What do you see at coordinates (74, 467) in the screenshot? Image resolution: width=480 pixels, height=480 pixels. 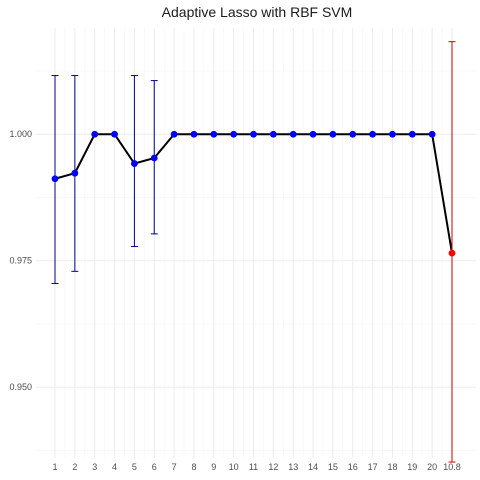 I see `x-tick-label: 2` at bounding box center [74, 467].